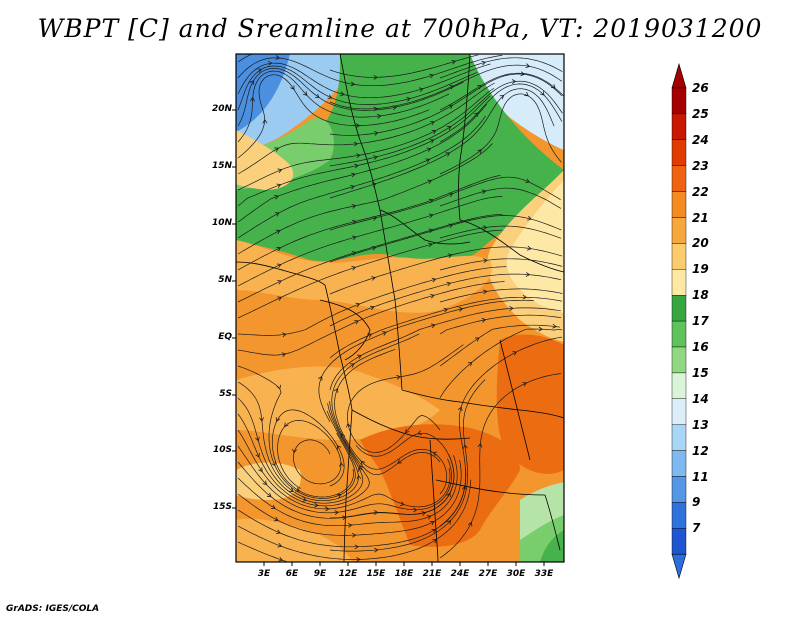 The height and width of the screenshot is (618, 800). What do you see at coordinates (700, 139) in the screenshot?
I see `colorbar-label: 24` at bounding box center [700, 139].